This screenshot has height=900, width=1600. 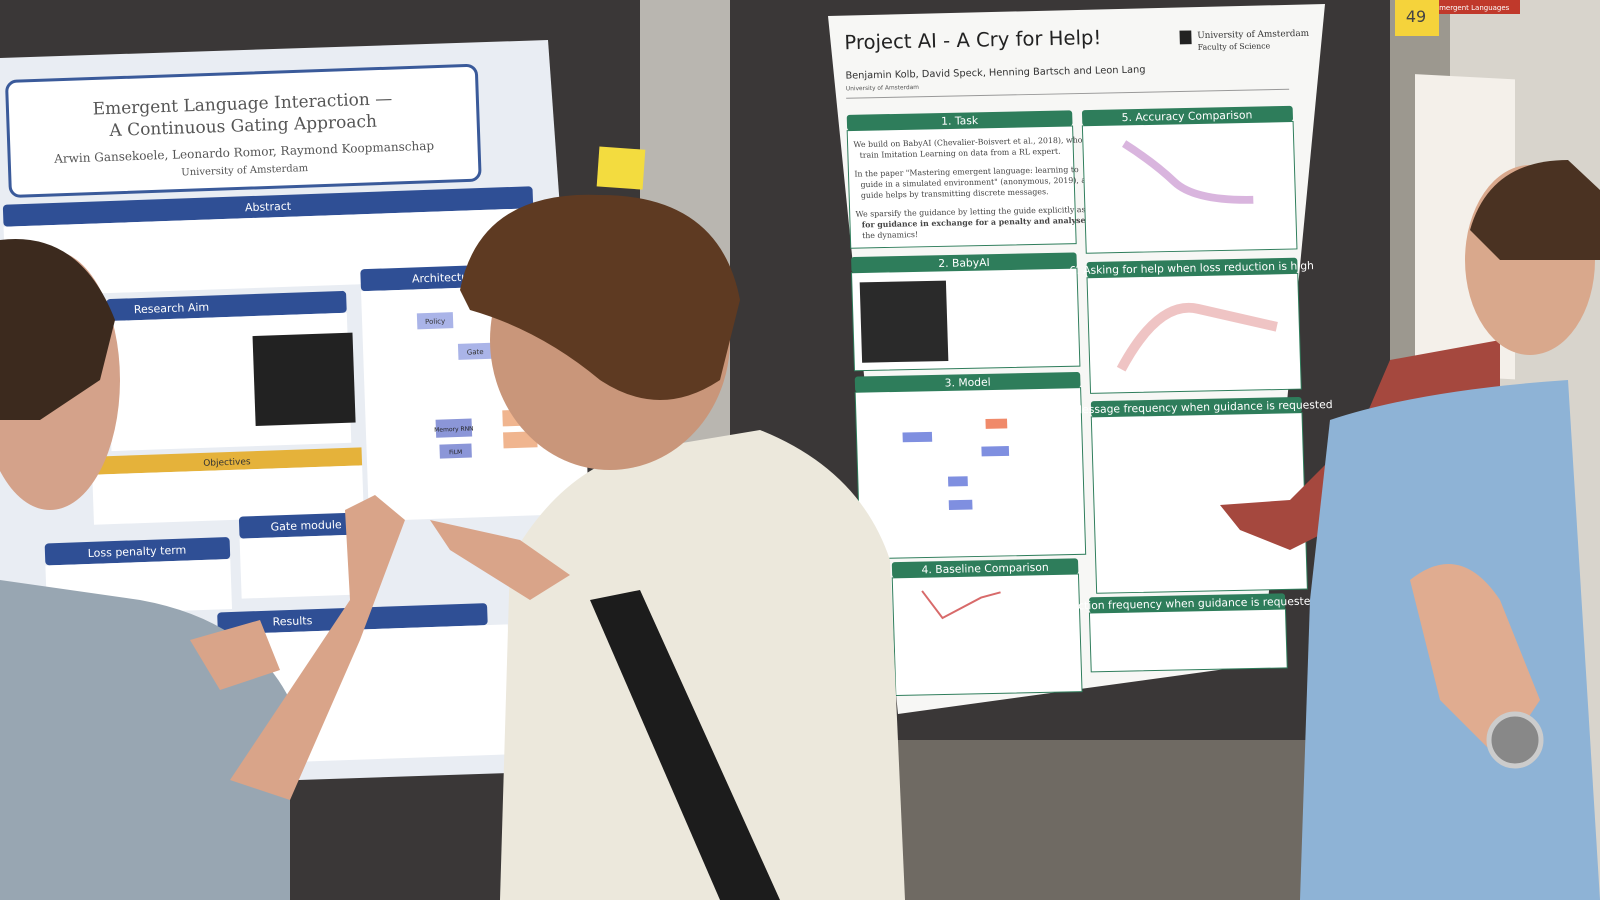 What do you see at coordinates (1515, 740) in the screenshot?
I see `wristwatch` at bounding box center [1515, 740].